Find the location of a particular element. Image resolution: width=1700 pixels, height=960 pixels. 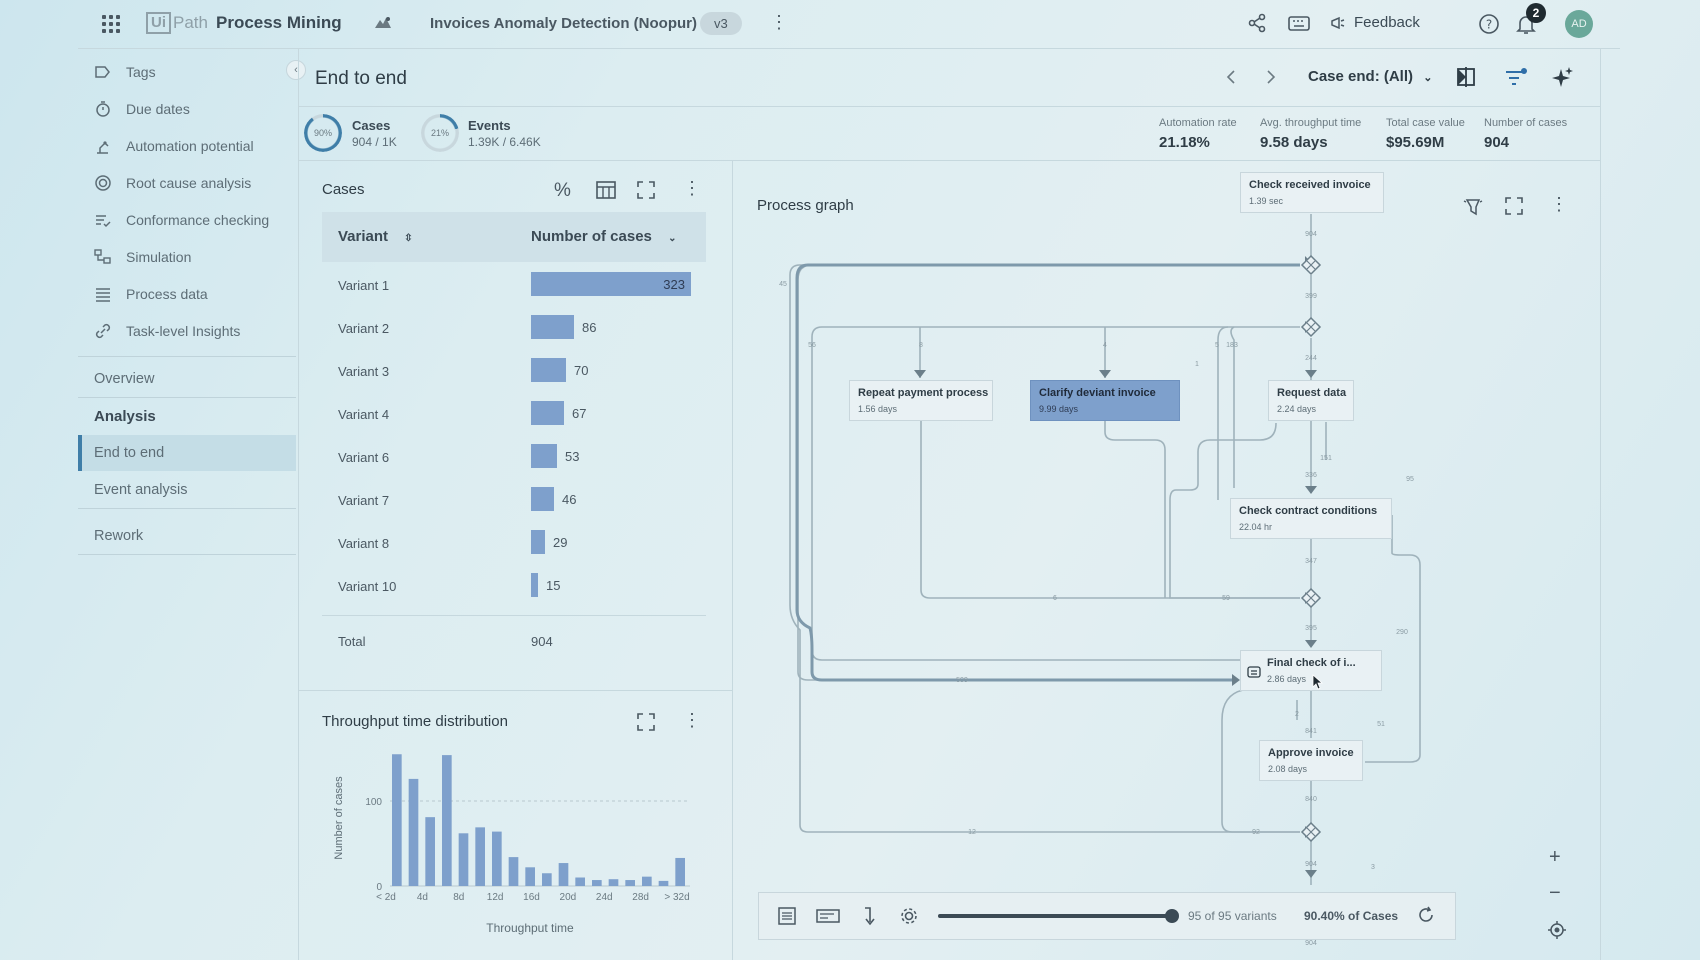

graph-node-final-check: Final check of i... 2.86 days is located at coordinates (1311, 670).